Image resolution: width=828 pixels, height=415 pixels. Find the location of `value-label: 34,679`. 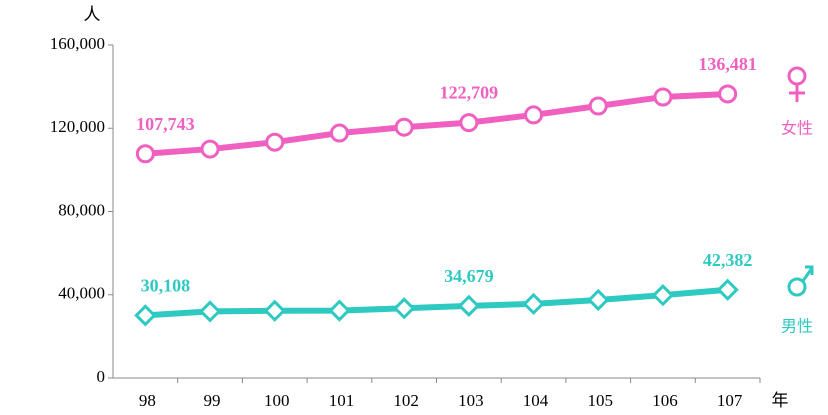

value-label: 34,679 is located at coordinates (469, 276).